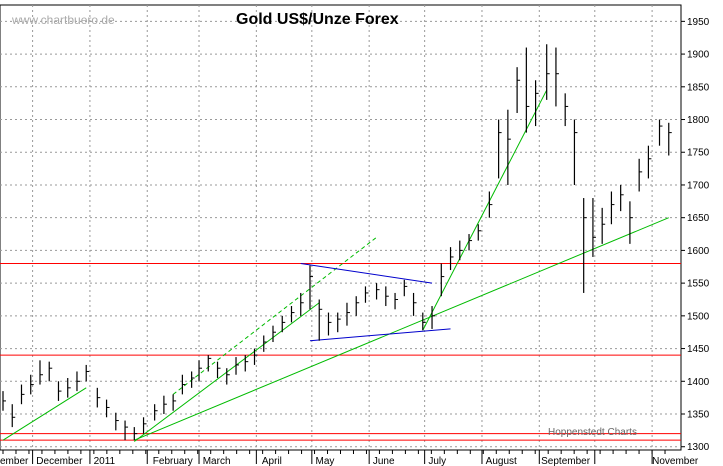 The height and width of the screenshot is (466, 723). Describe the element at coordinates (437, 461) in the screenshot. I see `x-tick-label: July` at that location.